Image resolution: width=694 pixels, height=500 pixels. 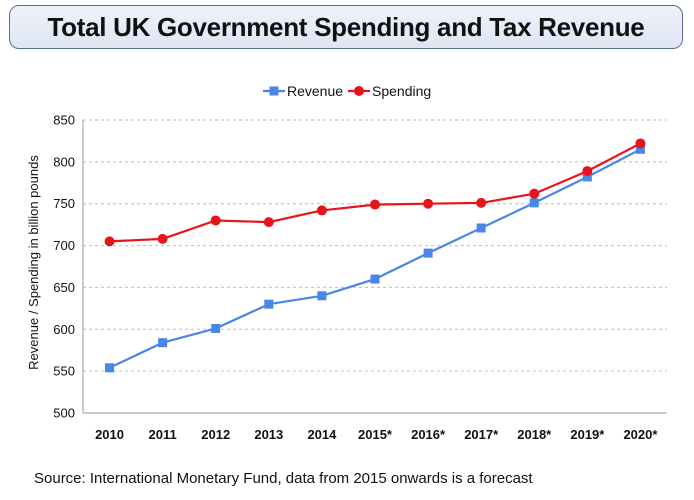 What do you see at coordinates (64, 287) in the screenshot?
I see `y-tick-label: 650` at bounding box center [64, 287].